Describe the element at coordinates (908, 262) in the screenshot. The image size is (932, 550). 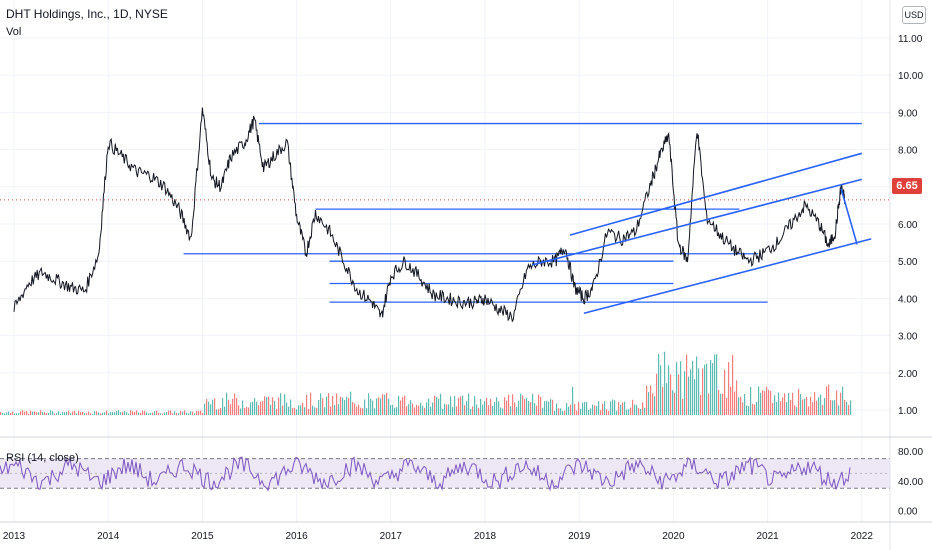
I see `price-tick-label: 5.00` at that location.